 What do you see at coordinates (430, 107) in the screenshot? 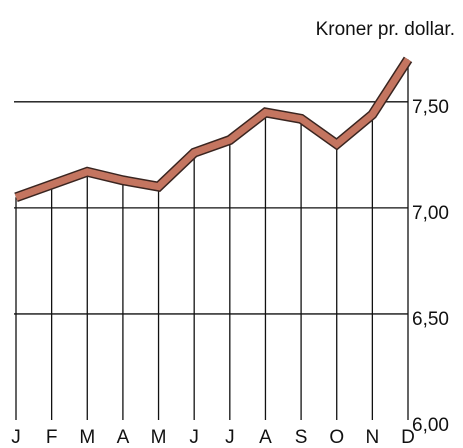
I see `y-tick-label: 7,50` at bounding box center [430, 107].